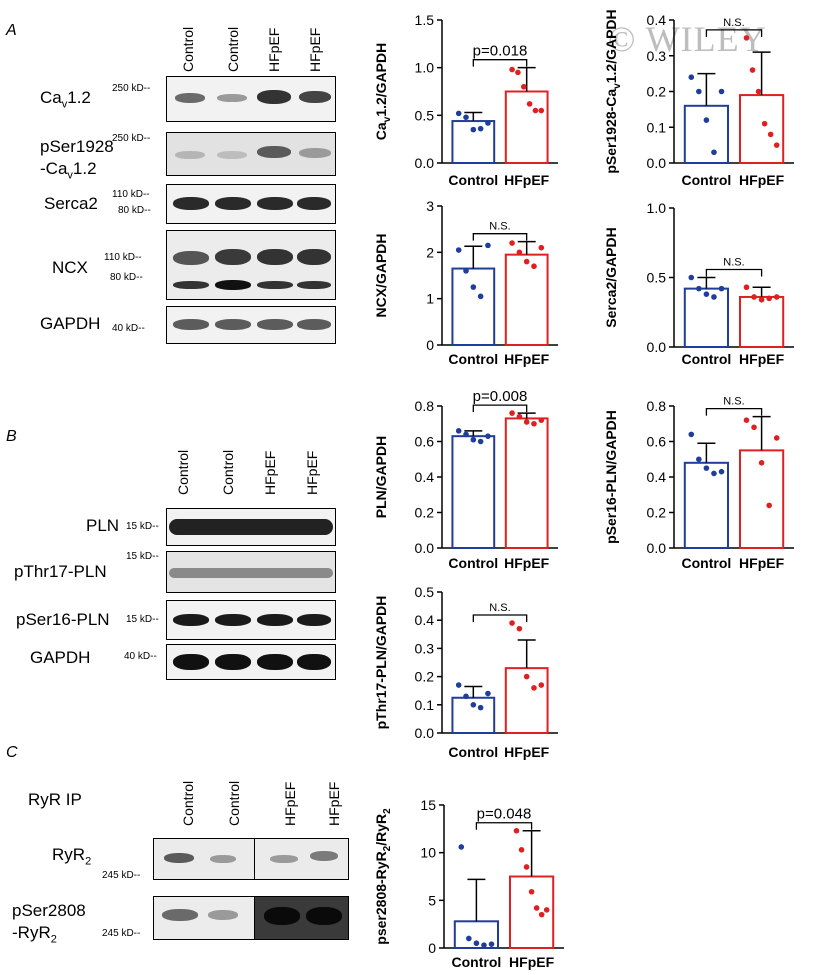 This screenshot has width=820, height=975. What do you see at coordinates (381, 477) in the screenshot?
I see `y-axis-label: PLN/GAPDH` at bounding box center [381, 477].